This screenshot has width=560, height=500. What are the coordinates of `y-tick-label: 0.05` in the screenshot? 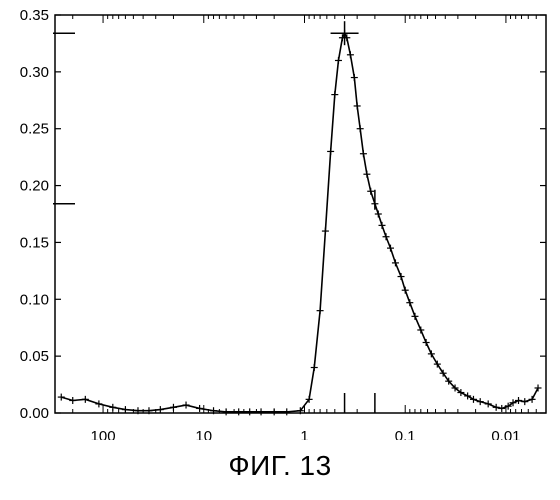 It's located at (34, 356).